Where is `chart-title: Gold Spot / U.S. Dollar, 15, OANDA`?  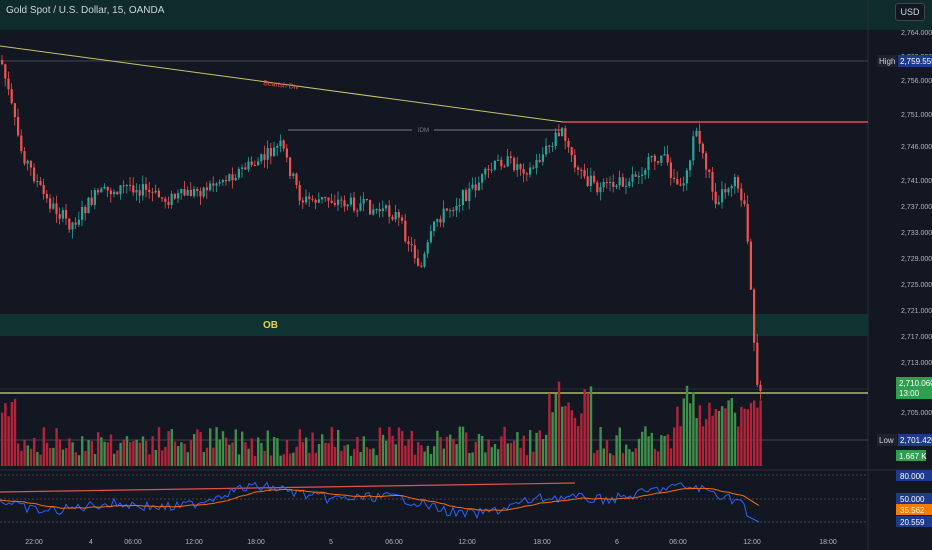
chart-title: Gold Spot / U.S. Dollar, 15, OANDA is located at coordinates (85, 10).